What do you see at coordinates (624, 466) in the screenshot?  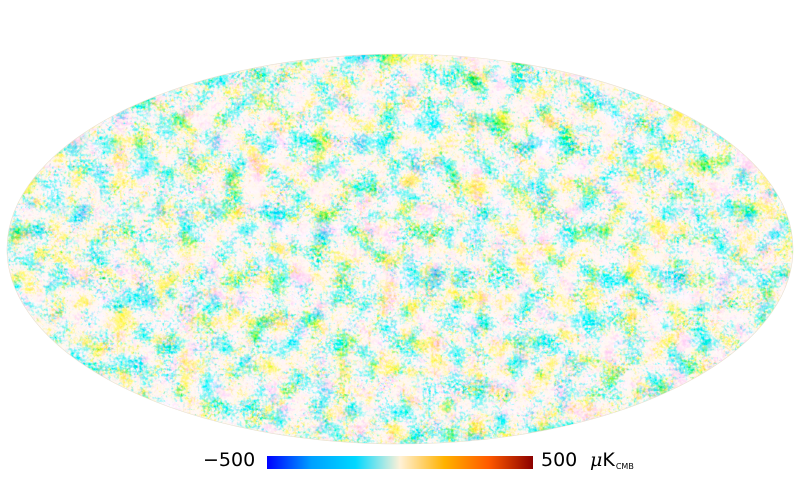 I see `unit-subscript: CMB` at bounding box center [624, 466].